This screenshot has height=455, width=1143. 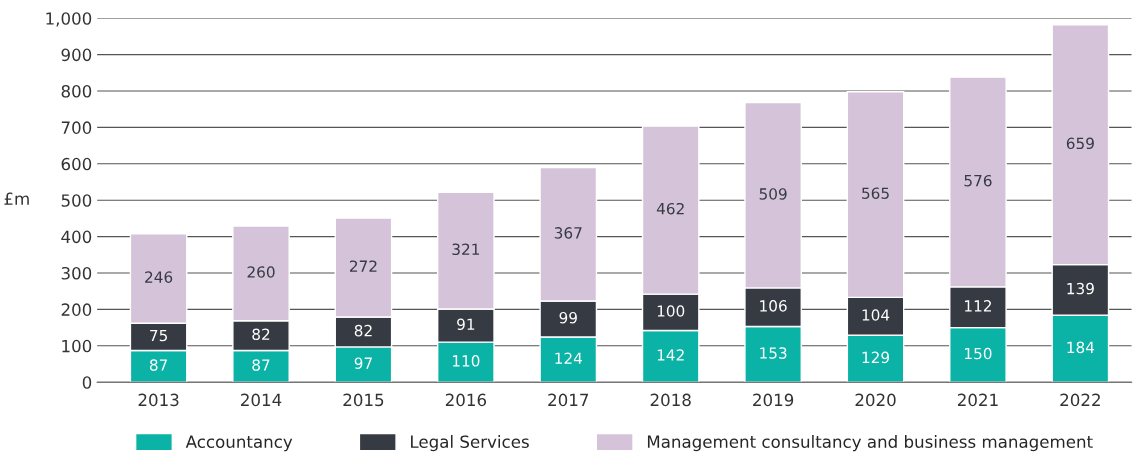 What do you see at coordinates (76, 127) in the screenshot?
I see `y-tick-label: 700` at bounding box center [76, 127].